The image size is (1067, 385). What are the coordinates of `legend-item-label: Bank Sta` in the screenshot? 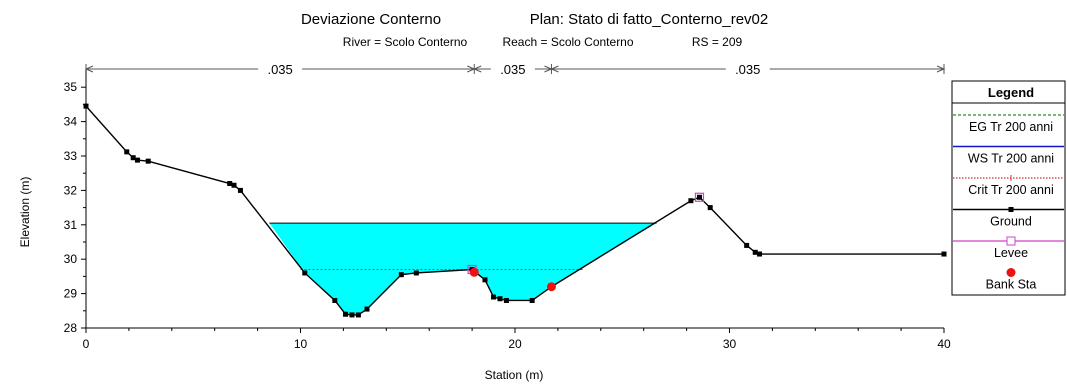 It's located at (1011, 285).